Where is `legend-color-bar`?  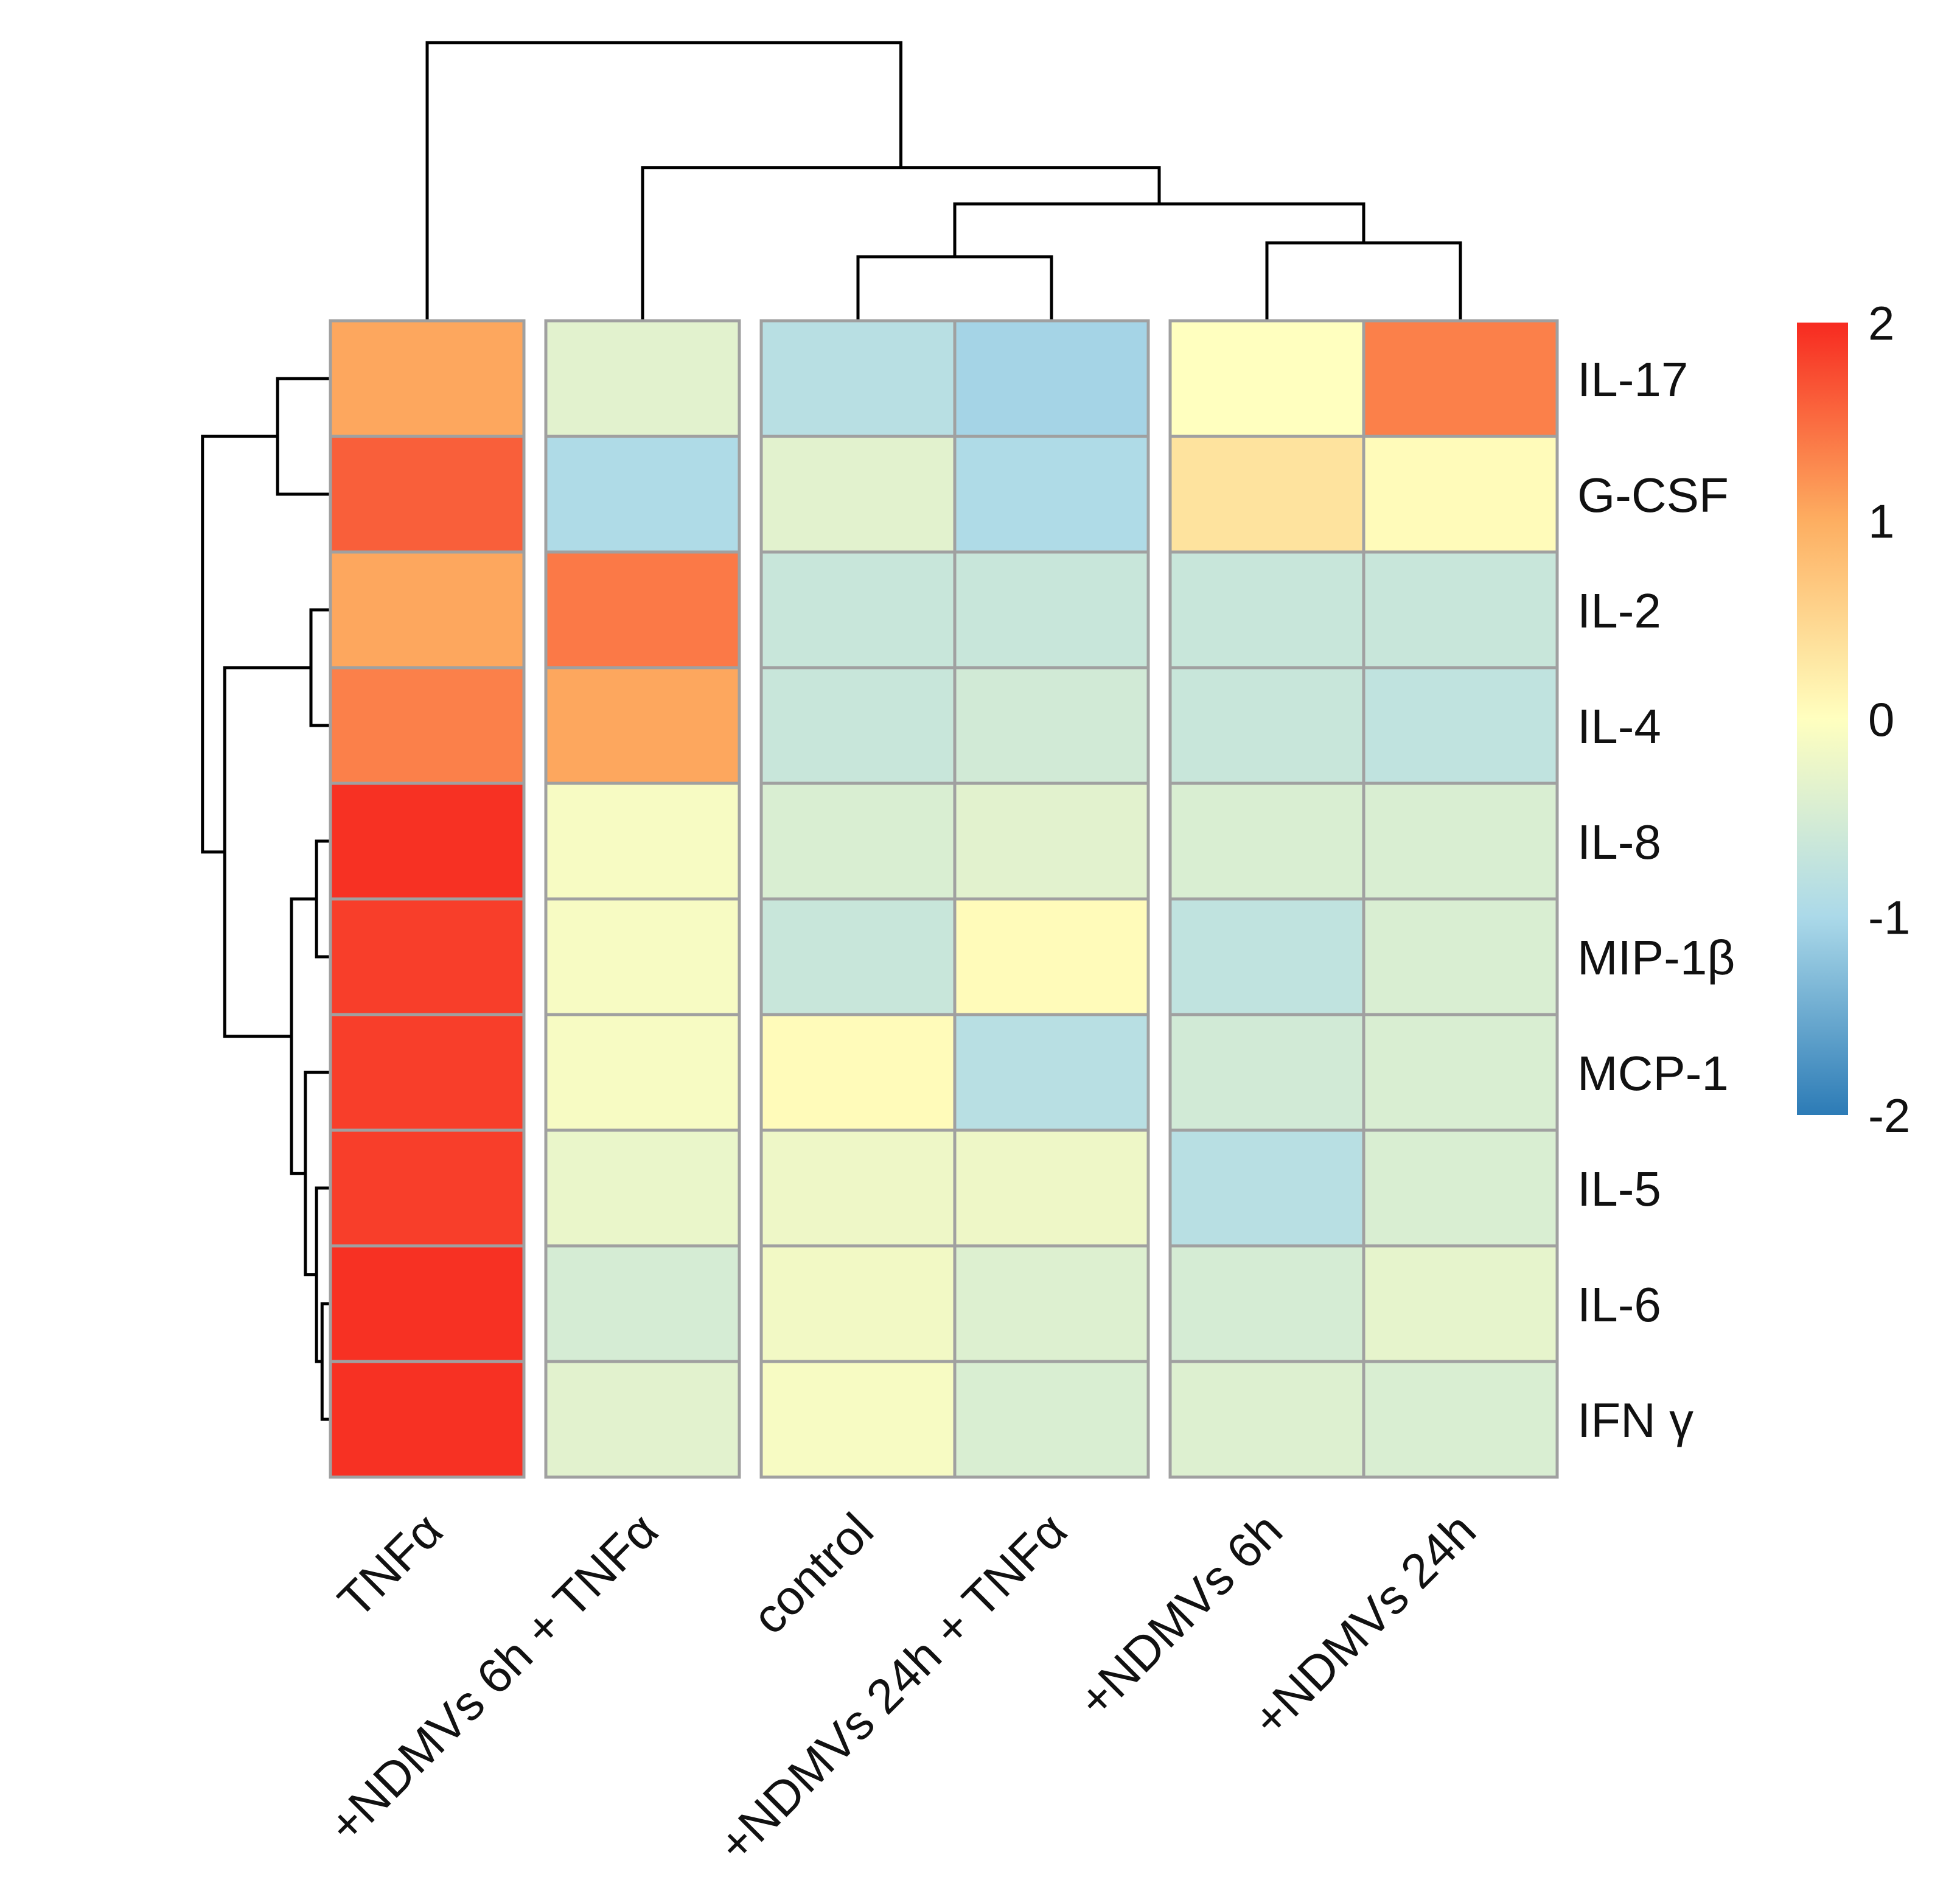 legend-color-bar is located at coordinates (1822, 719).